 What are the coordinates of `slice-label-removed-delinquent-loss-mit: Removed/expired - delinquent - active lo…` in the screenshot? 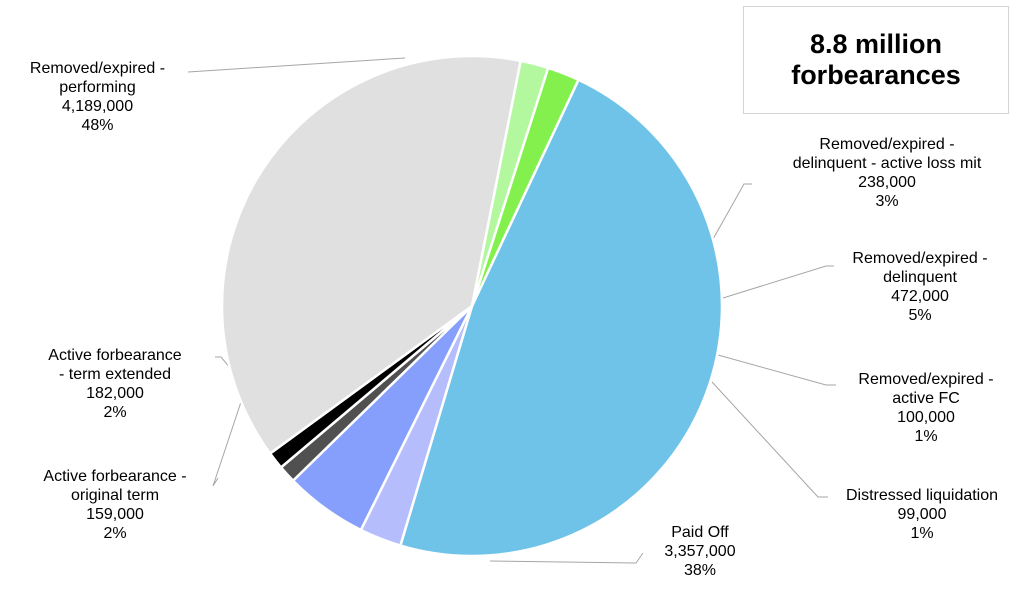 It's located at (887, 173).